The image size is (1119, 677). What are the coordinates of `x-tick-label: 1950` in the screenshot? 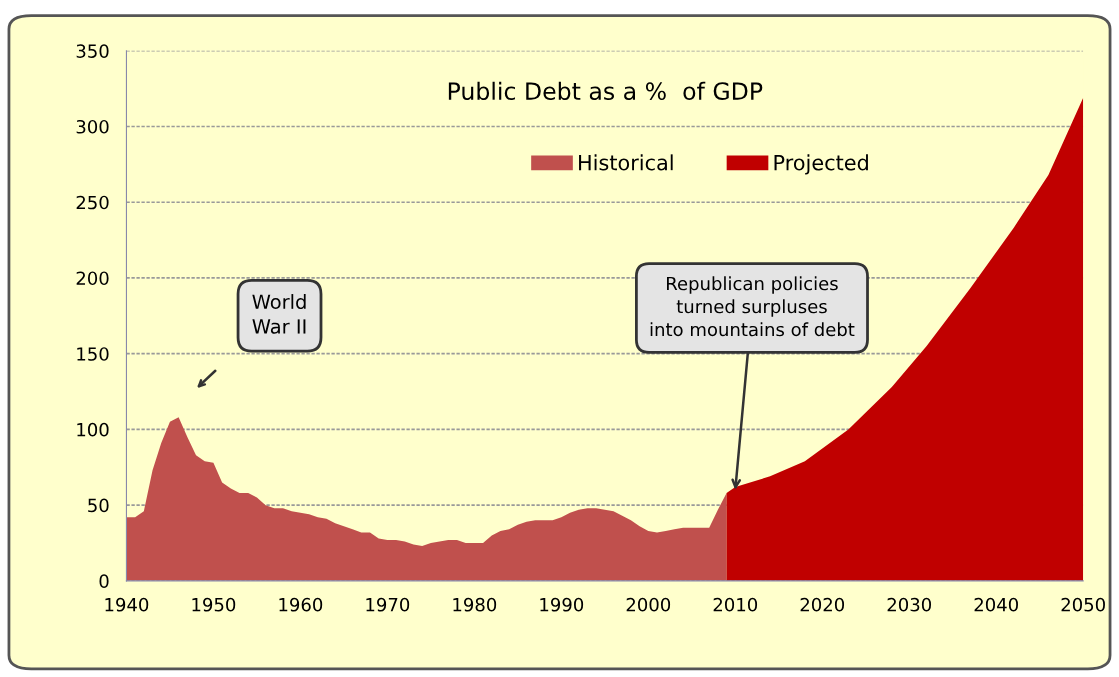 It's located at (214, 604).